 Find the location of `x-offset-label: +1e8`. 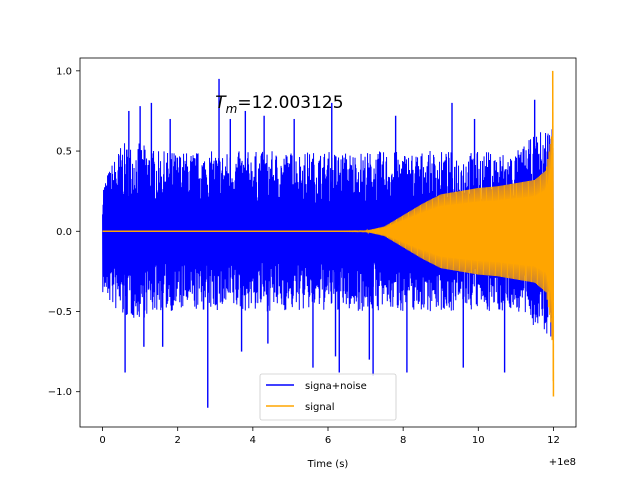

x-offset-label: +1e8 is located at coordinates (562, 462).